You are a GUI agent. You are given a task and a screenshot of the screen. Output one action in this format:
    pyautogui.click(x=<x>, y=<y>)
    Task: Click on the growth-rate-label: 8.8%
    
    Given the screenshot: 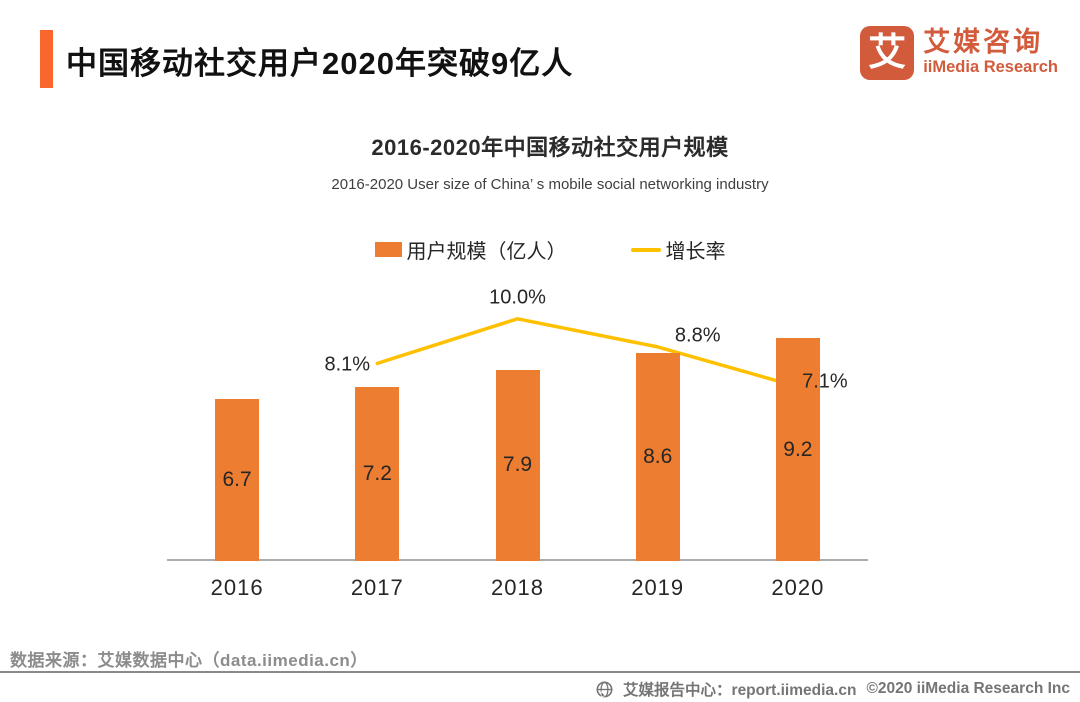 What is the action you would take?
    pyautogui.click(x=697, y=335)
    